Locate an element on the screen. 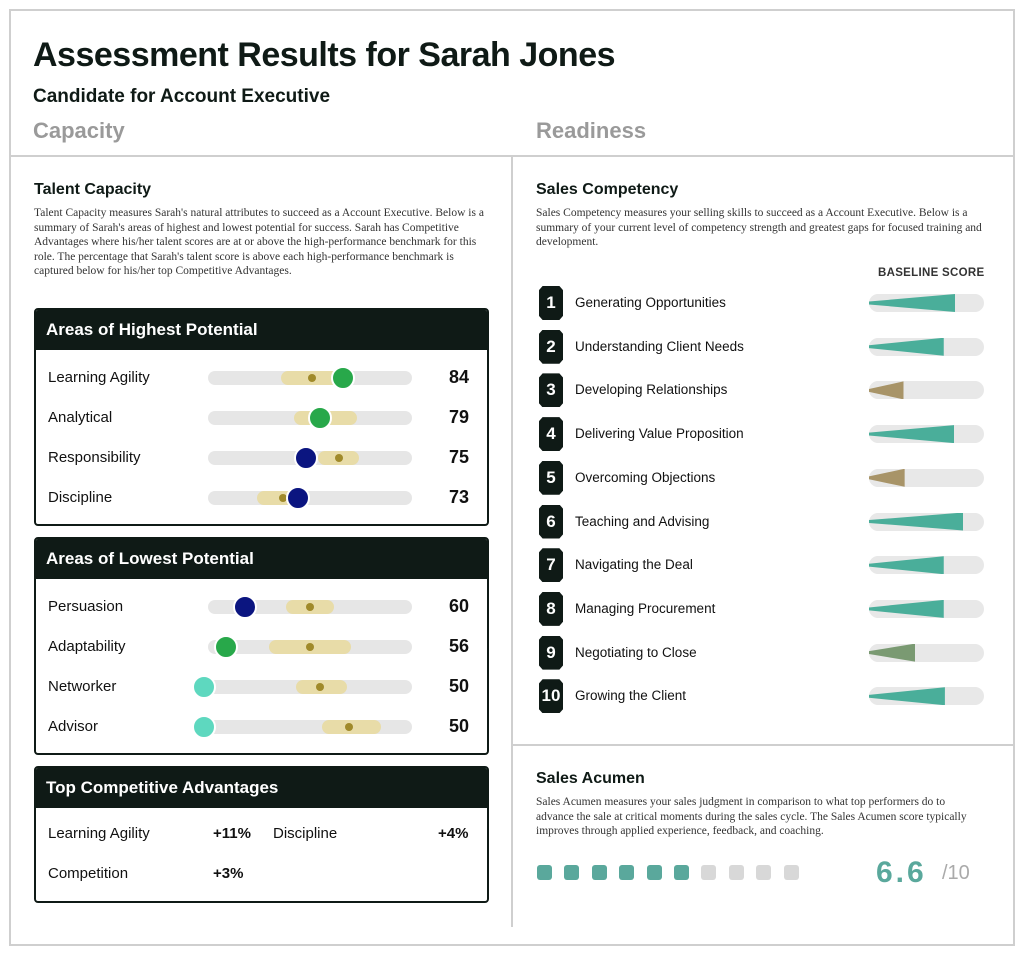 This screenshot has height=956, width=1024. competency-number-badge: 10 is located at coordinates (551, 696).